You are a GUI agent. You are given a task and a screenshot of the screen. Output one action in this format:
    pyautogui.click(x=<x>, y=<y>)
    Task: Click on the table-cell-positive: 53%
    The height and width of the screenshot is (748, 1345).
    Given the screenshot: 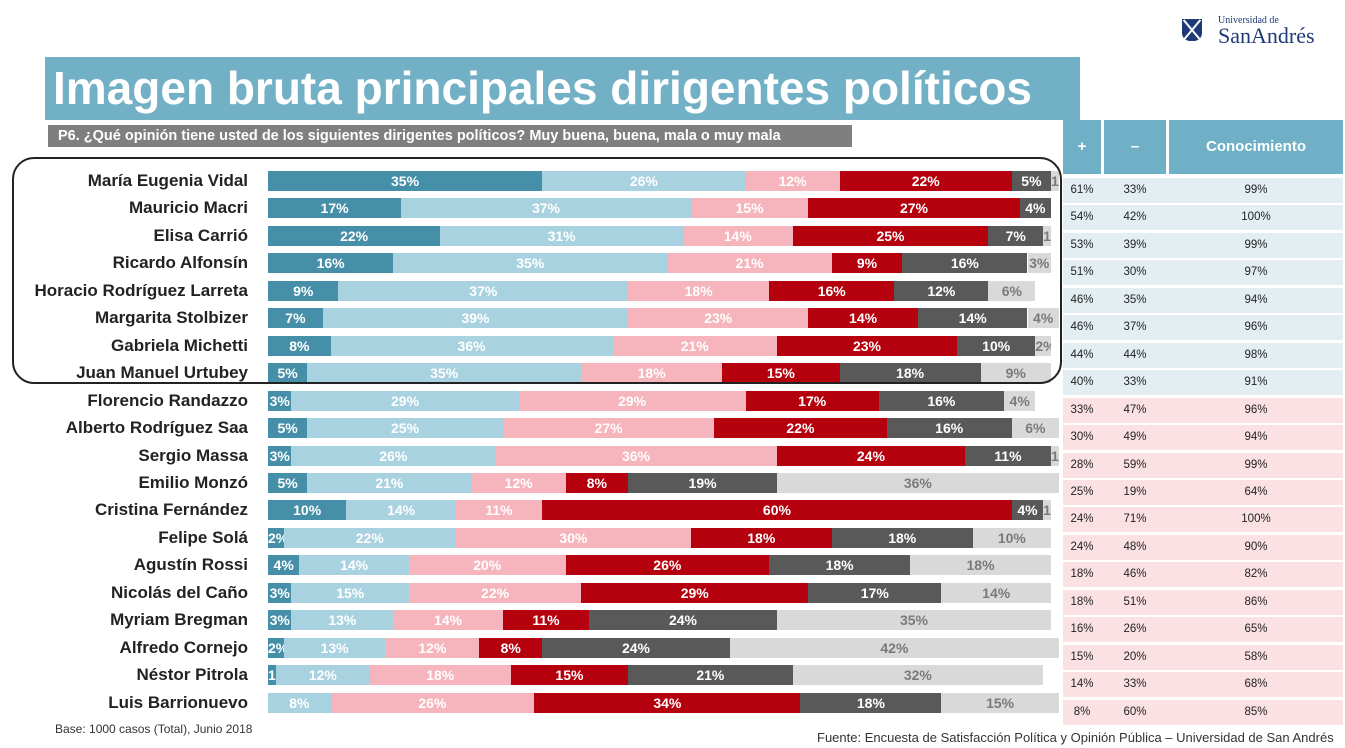 What is the action you would take?
    pyautogui.click(x=1082, y=244)
    